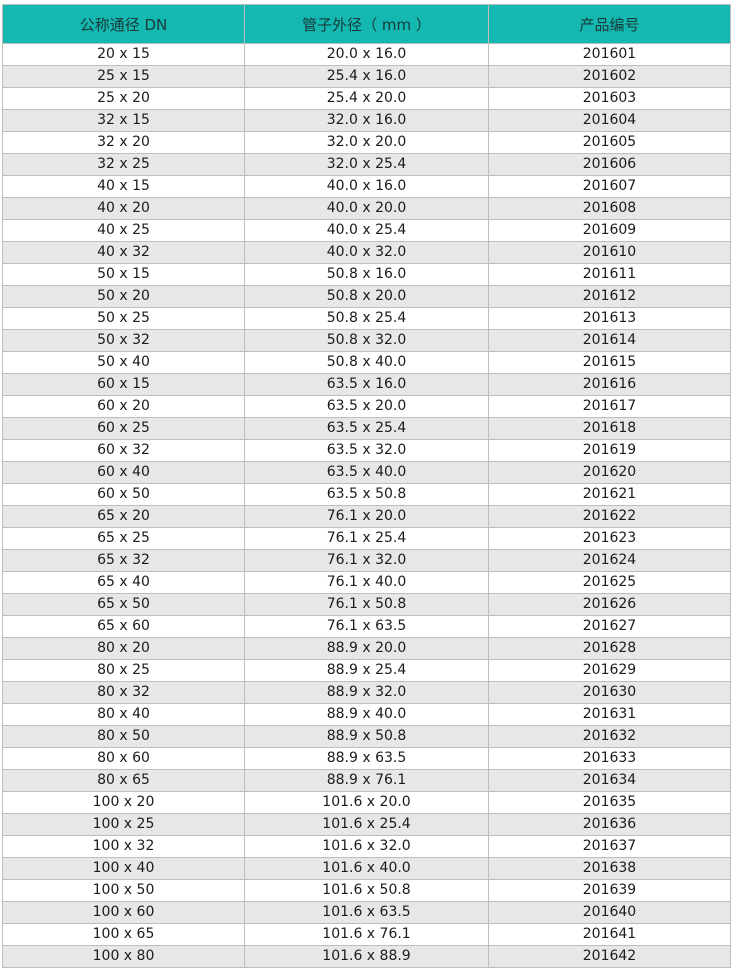 The image size is (735, 976). Describe the element at coordinates (609, 868) in the screenshot. I see `cell-product-code: 201638` at that location.